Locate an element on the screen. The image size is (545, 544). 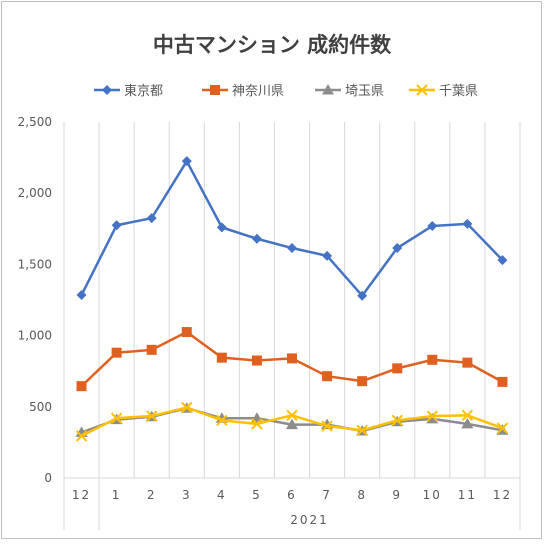
chart-title: 中古マンション 成約件数 is located at coordinates (272, 45).